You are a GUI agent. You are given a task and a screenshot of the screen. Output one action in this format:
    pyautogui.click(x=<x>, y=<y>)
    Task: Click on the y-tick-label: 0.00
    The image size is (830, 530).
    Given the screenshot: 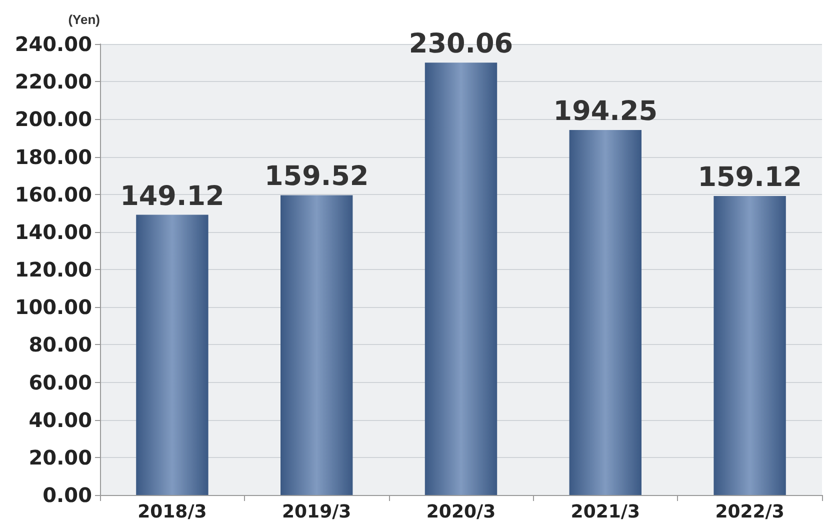 What is the action you would take?
    pyautogui.click(x=67, y=495)
    